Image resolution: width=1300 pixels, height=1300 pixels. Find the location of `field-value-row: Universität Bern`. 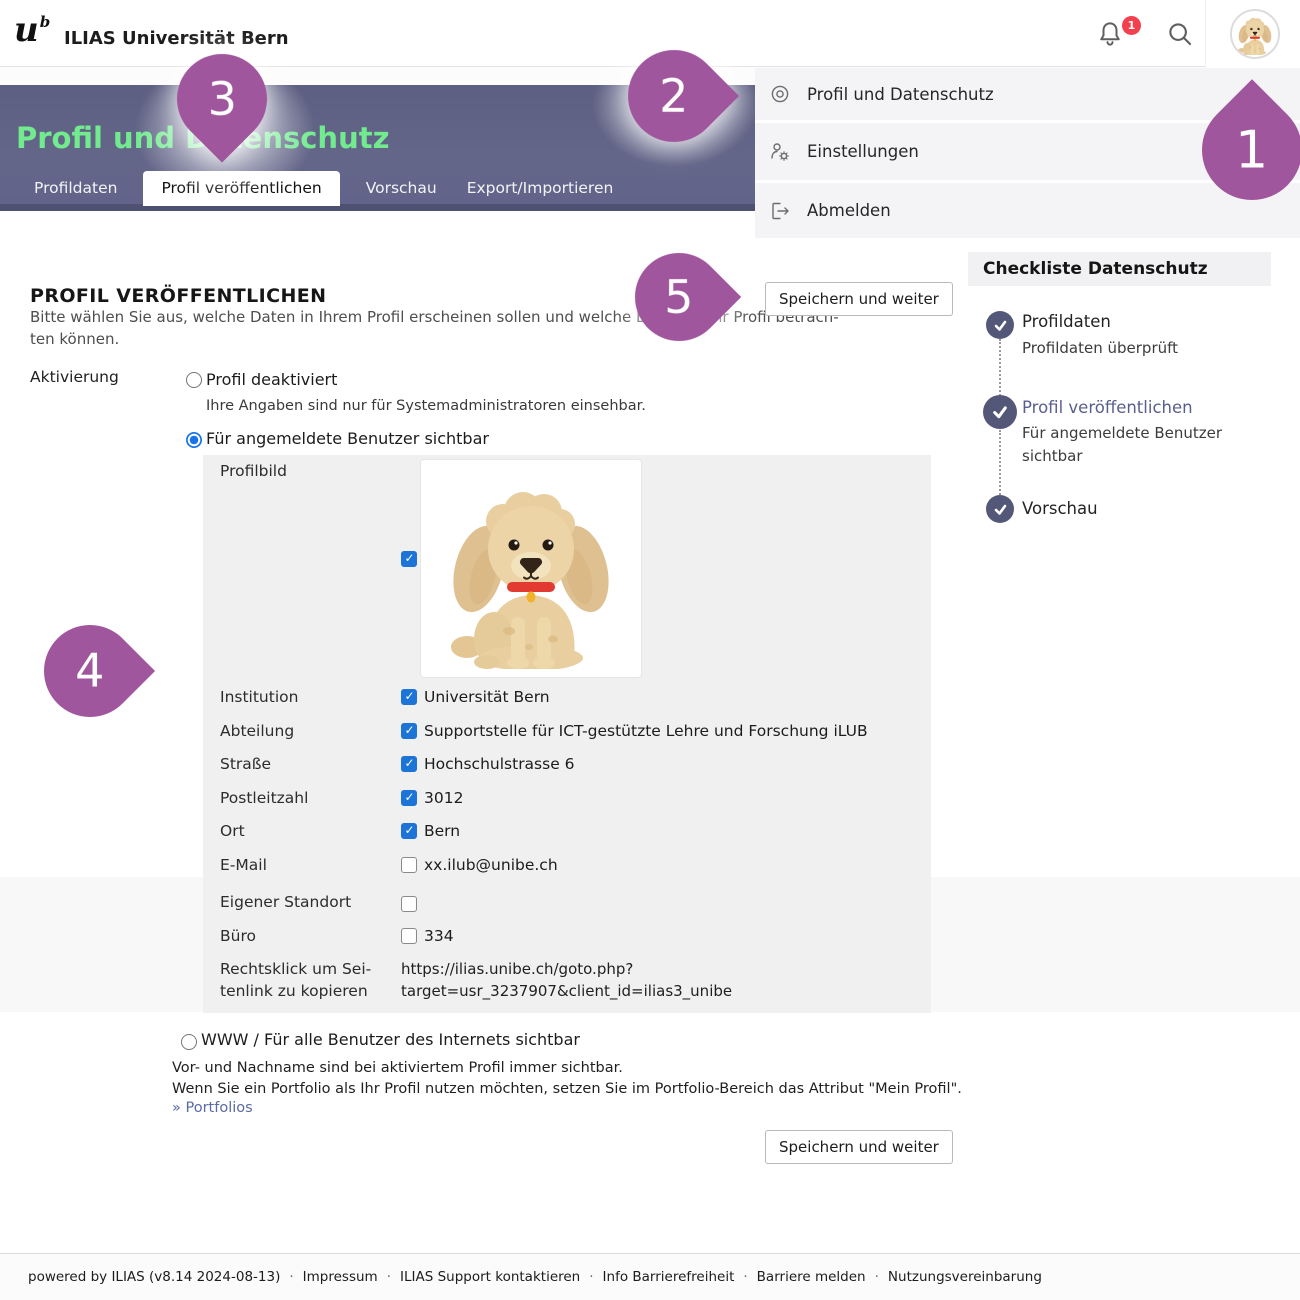

field-value-row: Universität Bern is located at coordinates (475, 697).